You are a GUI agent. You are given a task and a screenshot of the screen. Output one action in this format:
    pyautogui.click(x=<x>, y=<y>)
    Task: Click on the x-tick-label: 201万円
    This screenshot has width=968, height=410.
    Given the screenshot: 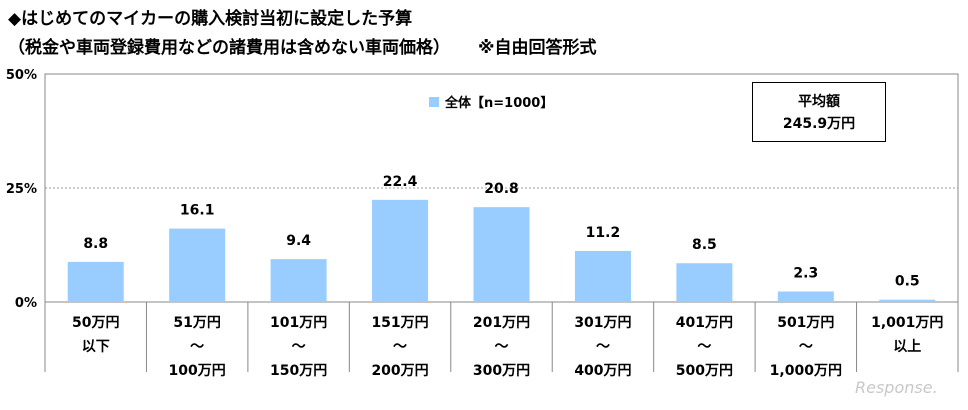 What is the action you would take?
    pyautogui.click(x=501, y=323)
    